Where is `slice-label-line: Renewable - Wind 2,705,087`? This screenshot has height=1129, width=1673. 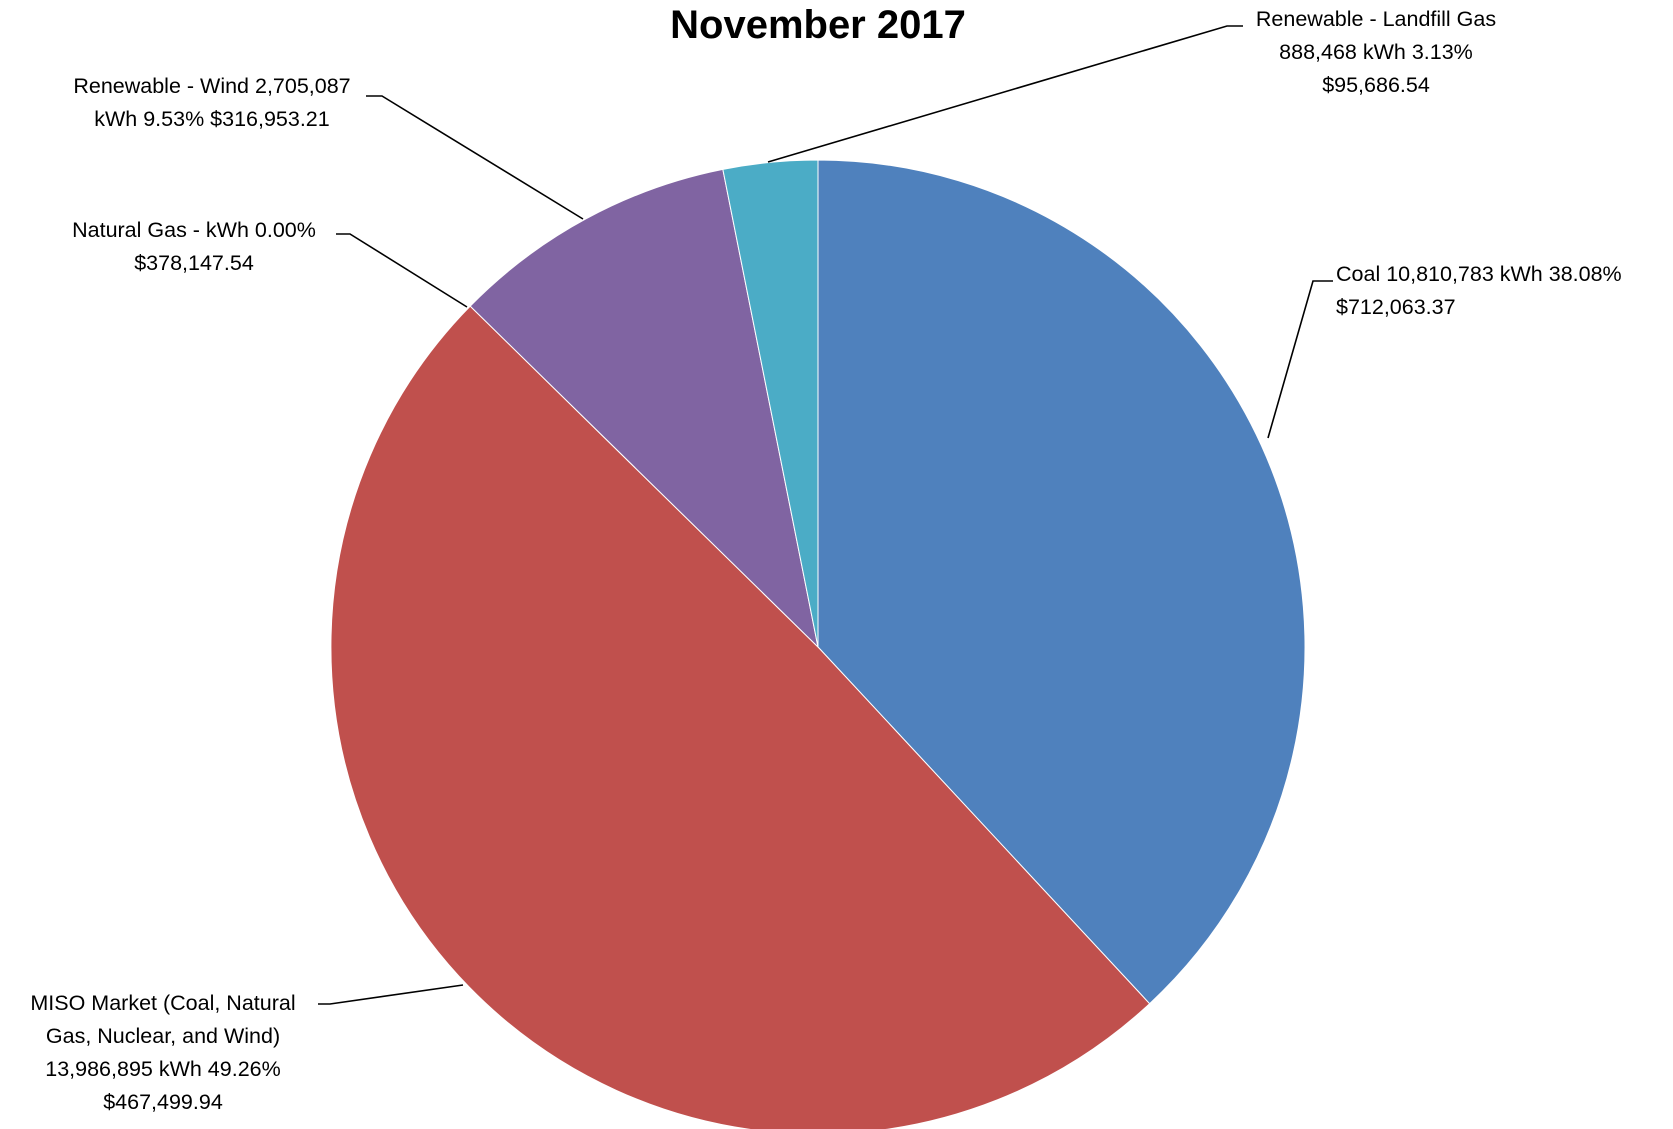 slice-label-line: Renewable - Wind 2,705,087 is located at coordinates (211, 86).